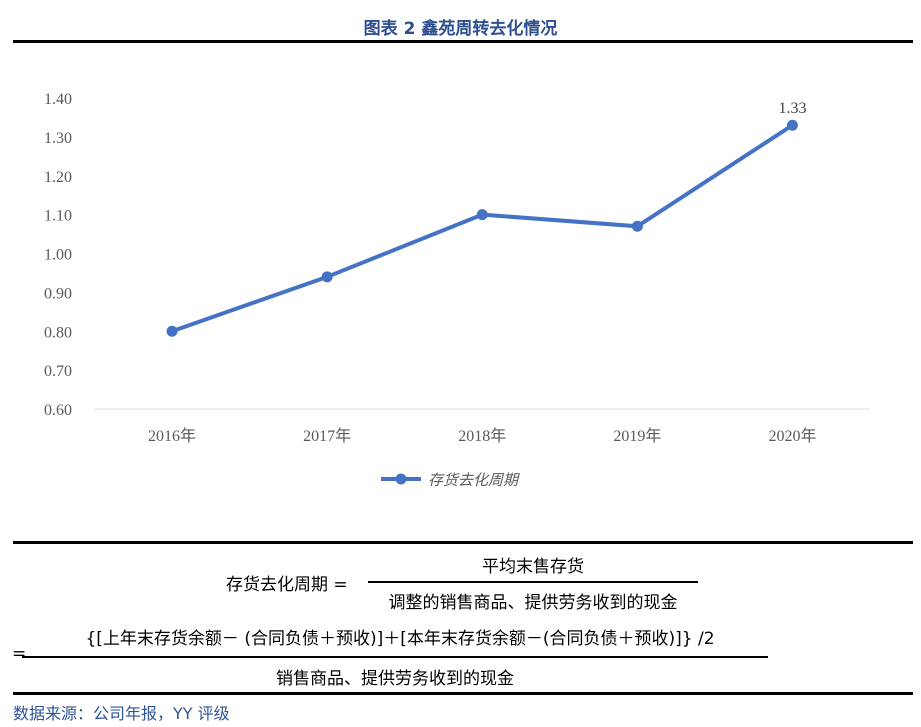  Describe the element at coordinates (58, 99) in the screenshot. I see `y-tick-label: 1.40` at that location.